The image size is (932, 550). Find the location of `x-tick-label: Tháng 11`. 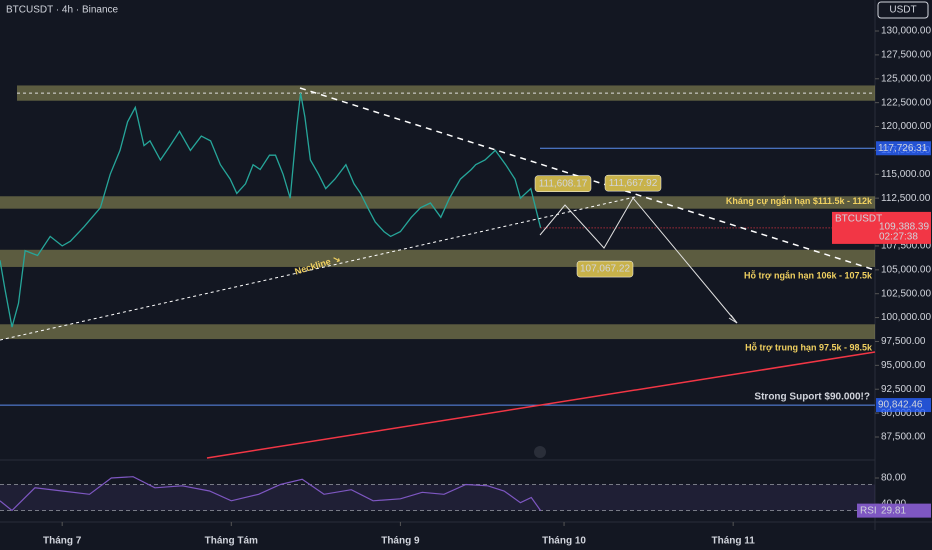

x-tick-label: Tháng 11 is located at coordinates (733, 541).